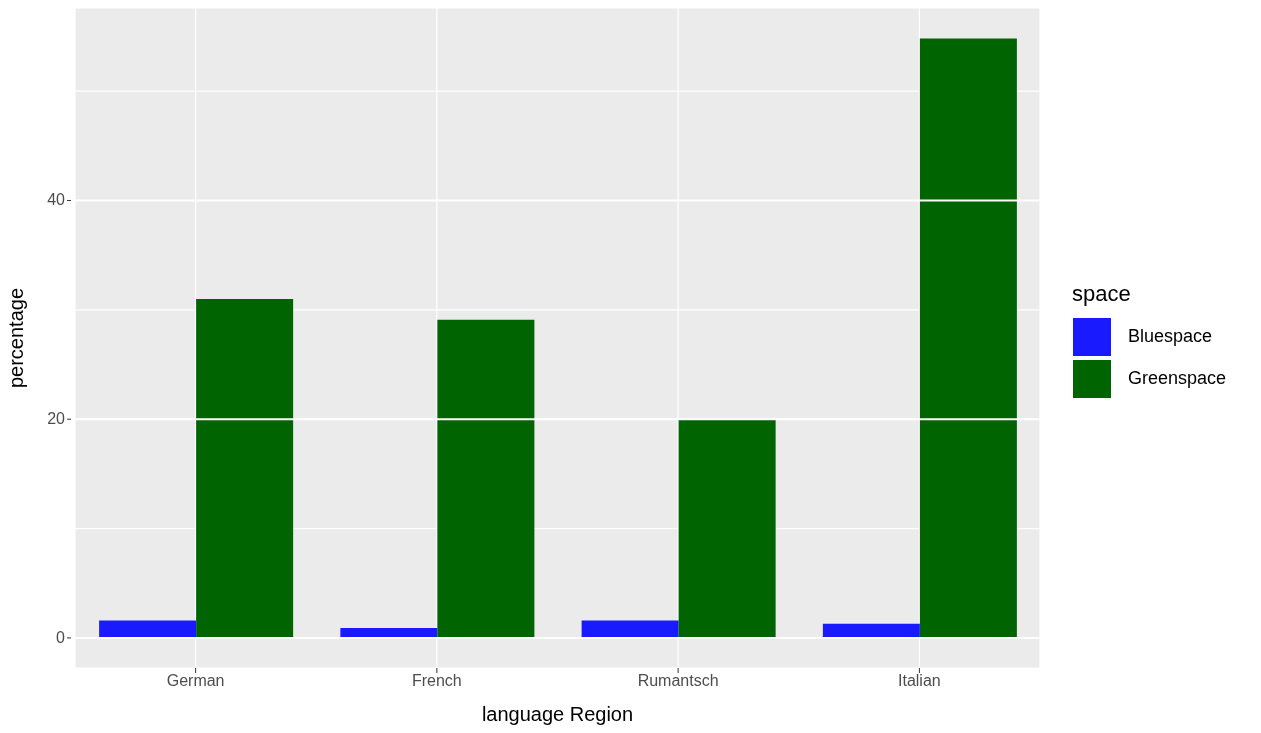 The image size is (1261, 733). Describe the element at coordinates (1102, 293) in the screenshot. I see `legend-title: space` at that location.